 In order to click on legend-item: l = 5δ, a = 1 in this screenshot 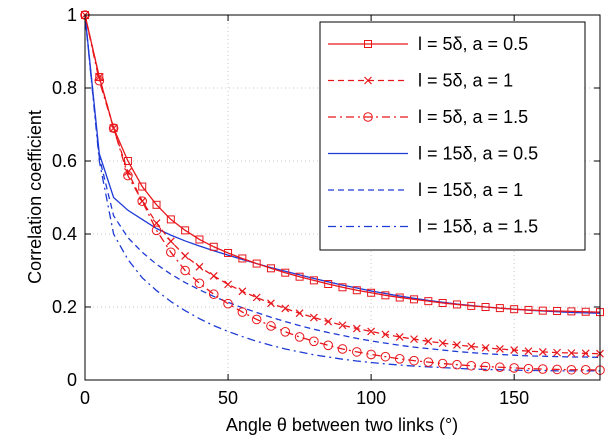, I will do `click(420, 81)`.